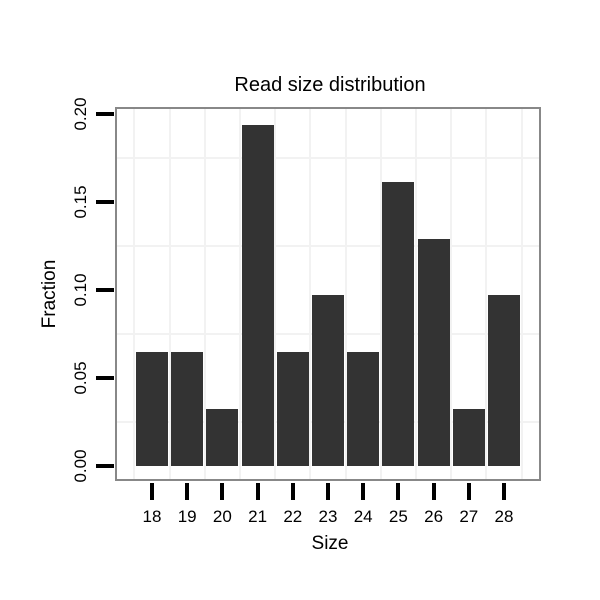  I want to click on x-tick-label: 18, so click(152, 516).